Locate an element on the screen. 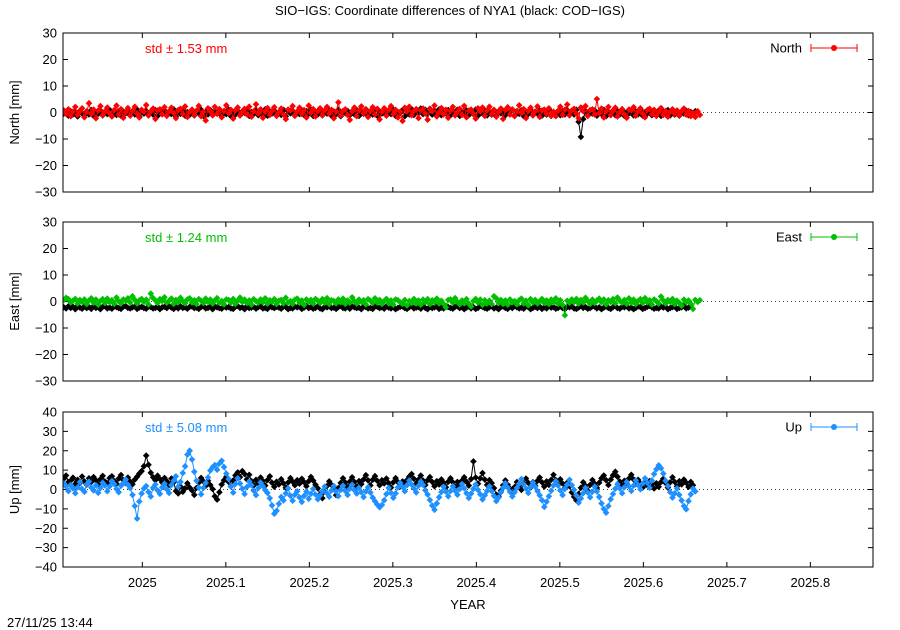 The width and height of the screenshot is (900, 630). y-axis-label: North [mm] is located at coordinates (14, 112).